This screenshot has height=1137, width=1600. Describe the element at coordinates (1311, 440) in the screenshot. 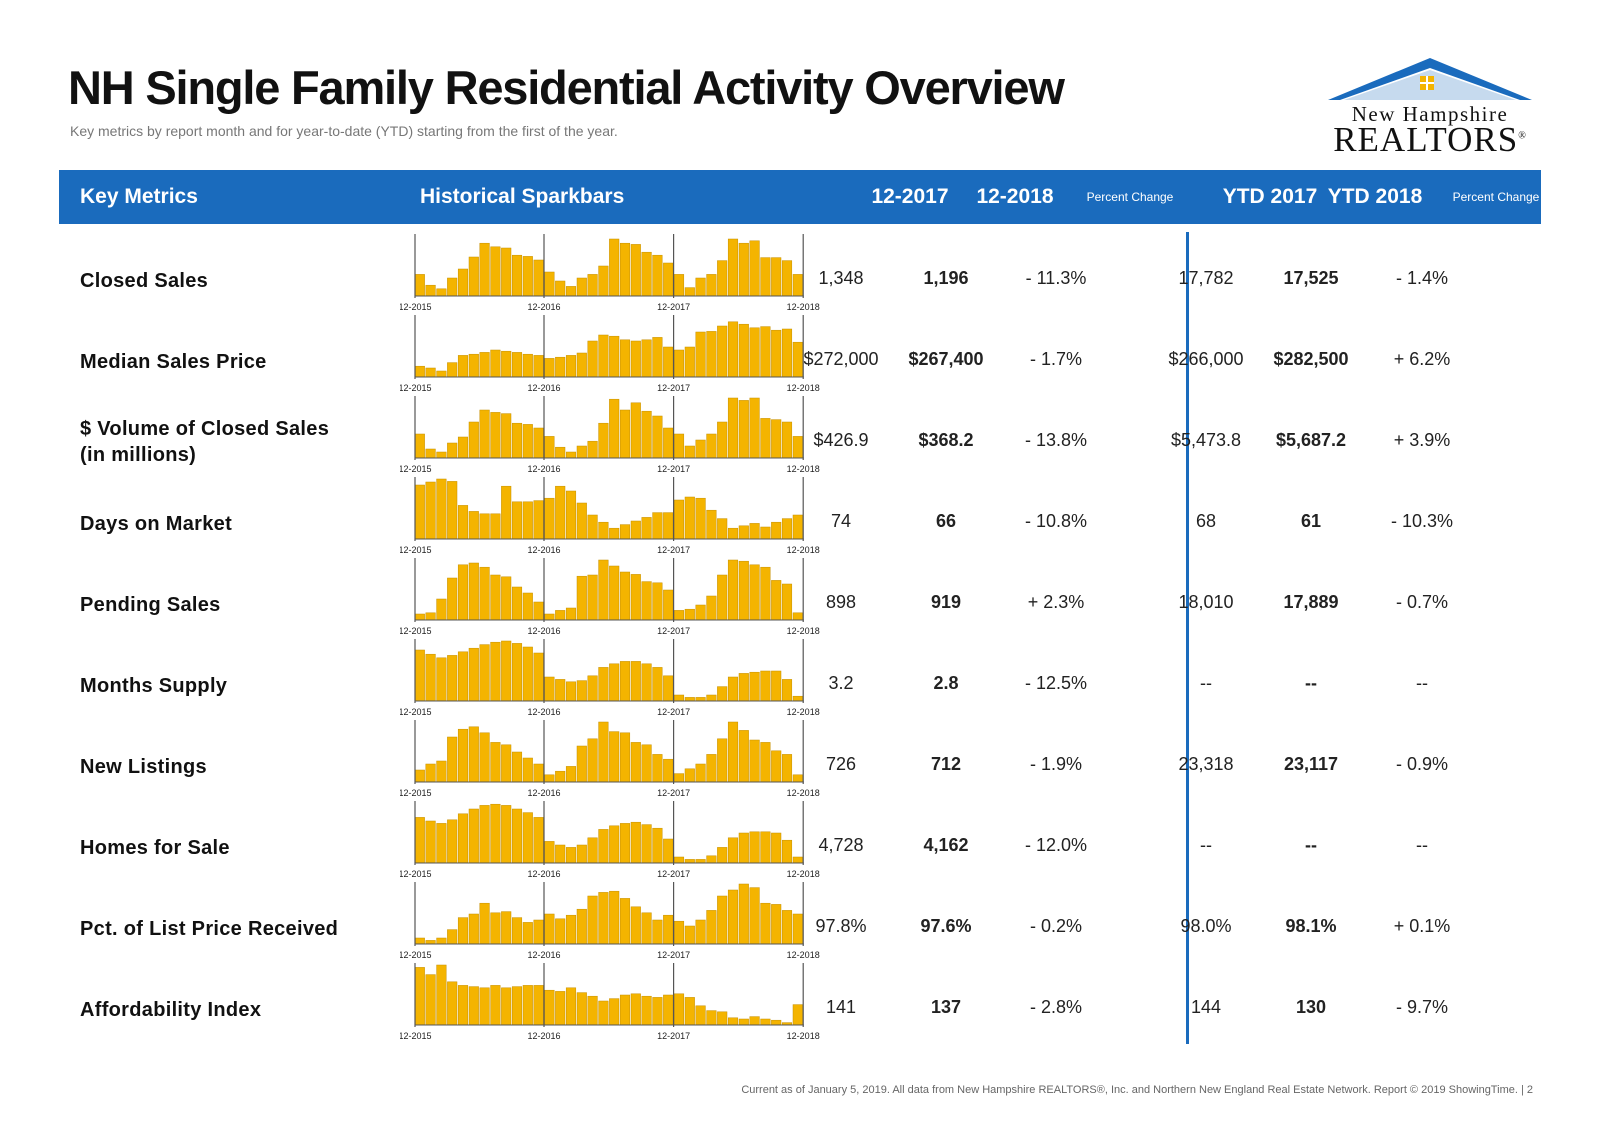

I see `cell-ytd2: $5,687.2` at that location.